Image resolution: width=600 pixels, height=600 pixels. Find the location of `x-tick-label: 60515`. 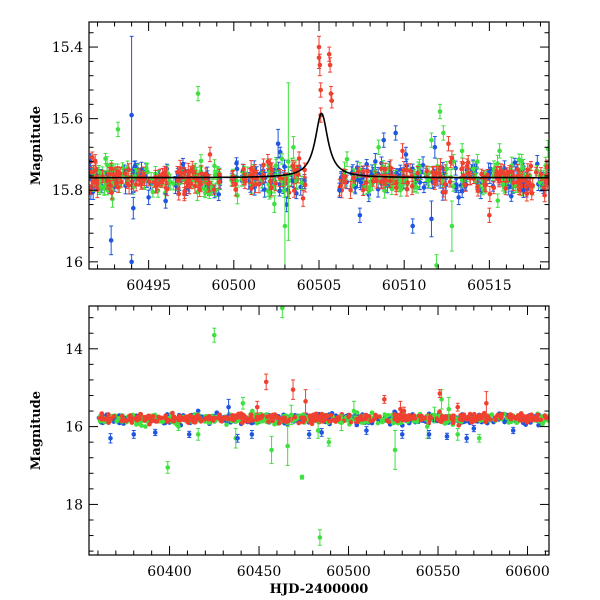

x-tick-label: 60515 is located at coordinates (489, 286).